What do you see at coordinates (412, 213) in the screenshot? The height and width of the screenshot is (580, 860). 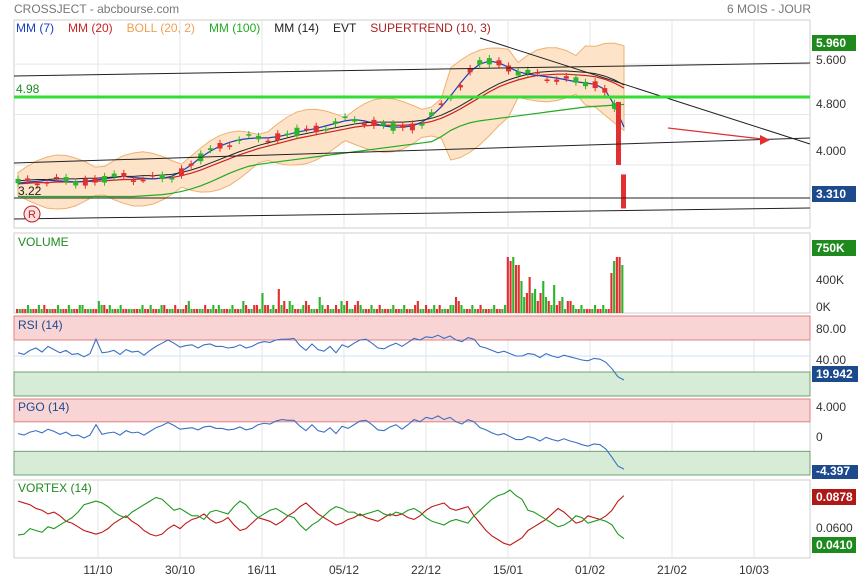 I see `trendline-lower` at bounding box center [412, 213].